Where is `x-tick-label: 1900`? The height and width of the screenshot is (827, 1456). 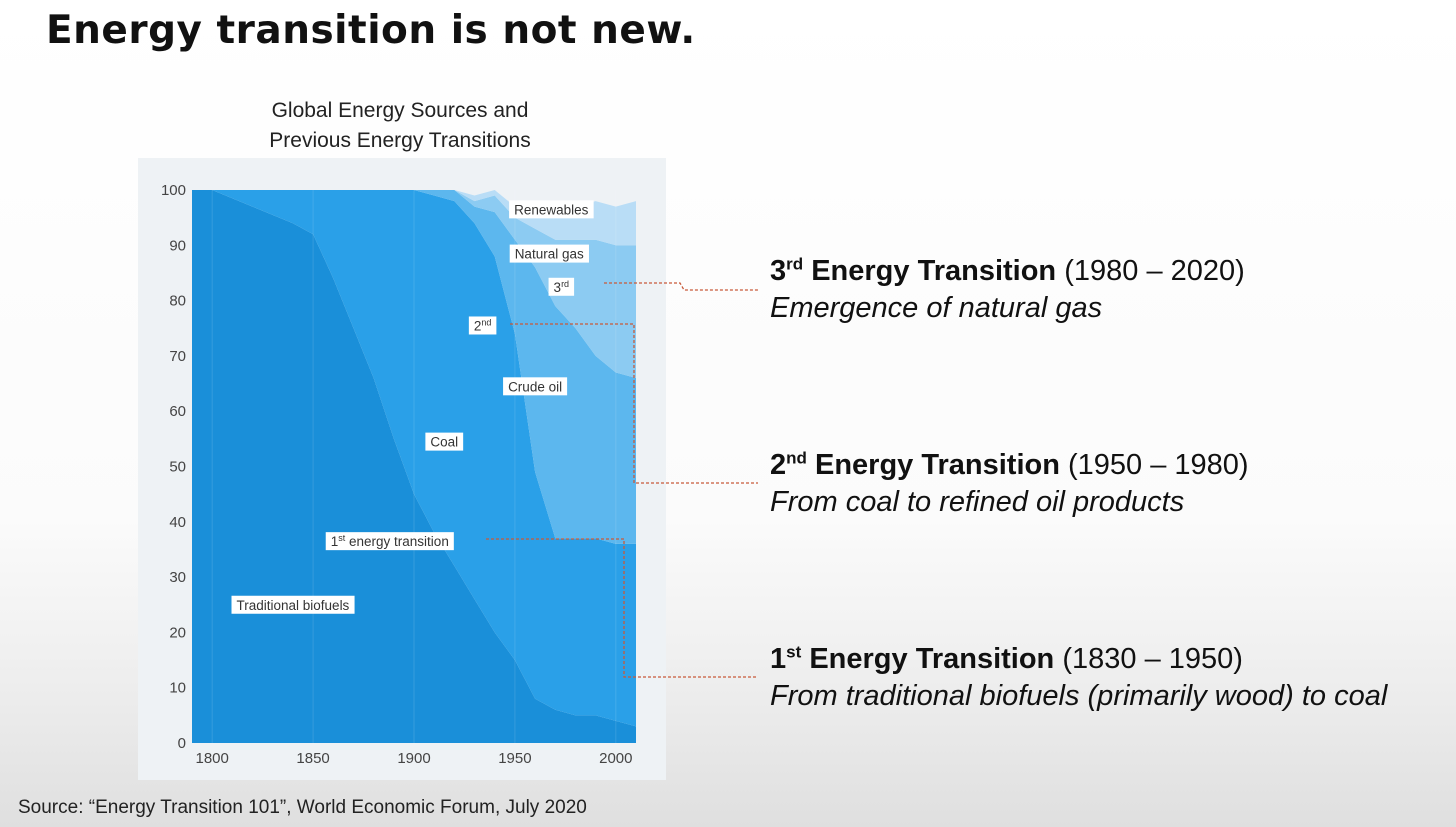 x-tick-label: 1900 is located at coordinates (413, 758).